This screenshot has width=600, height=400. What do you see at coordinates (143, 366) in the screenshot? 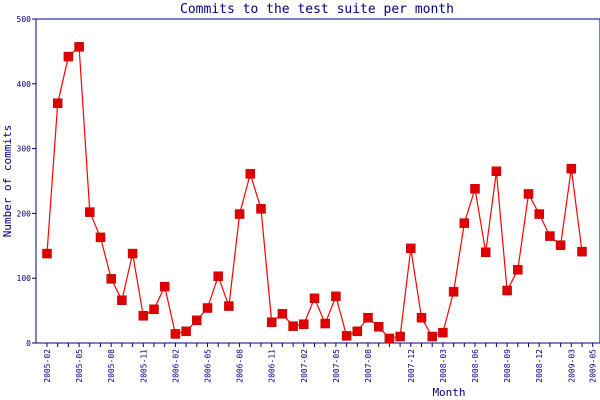
I see `x-tick-label: 2005-11` at bounding box center [143, 366].